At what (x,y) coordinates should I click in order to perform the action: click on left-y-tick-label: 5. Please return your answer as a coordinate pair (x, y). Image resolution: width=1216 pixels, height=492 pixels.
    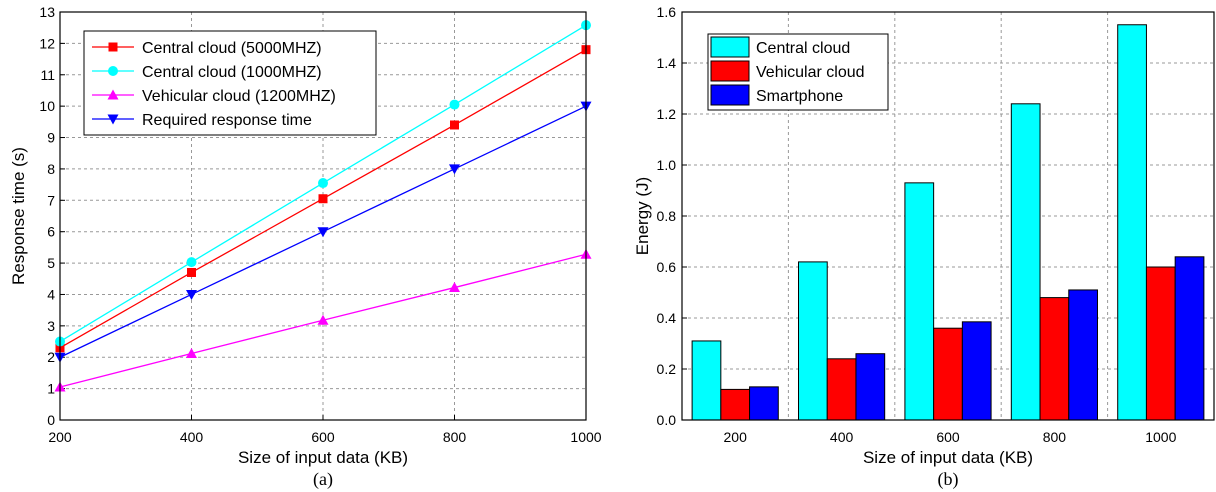
    Looking at the image, I should click on (51, 263).